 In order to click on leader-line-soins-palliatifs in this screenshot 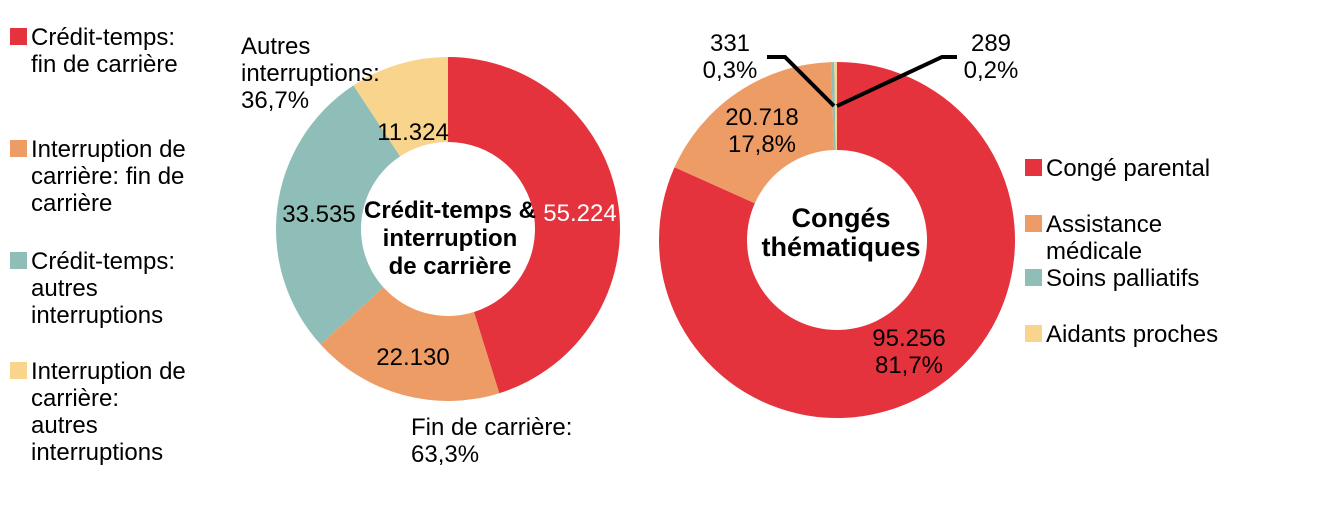, I will do `click(801, 81)`.